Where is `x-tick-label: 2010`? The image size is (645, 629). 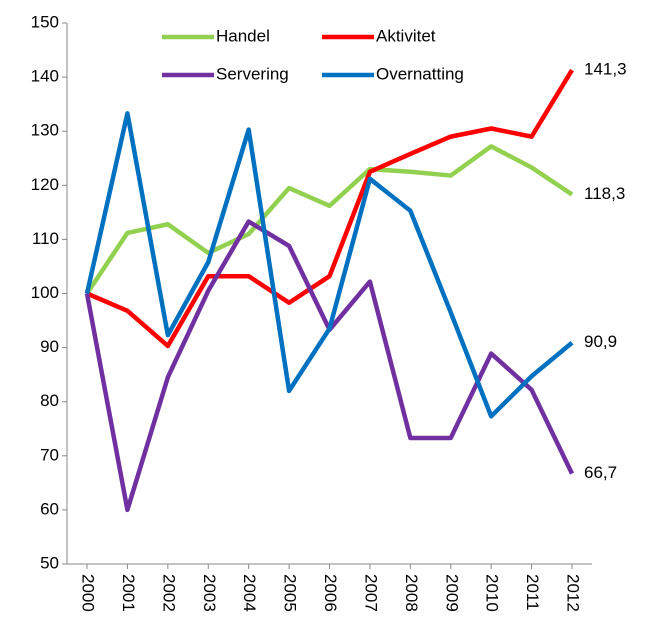
x-tick-label: 2010 is located at coordinates (492, 593).